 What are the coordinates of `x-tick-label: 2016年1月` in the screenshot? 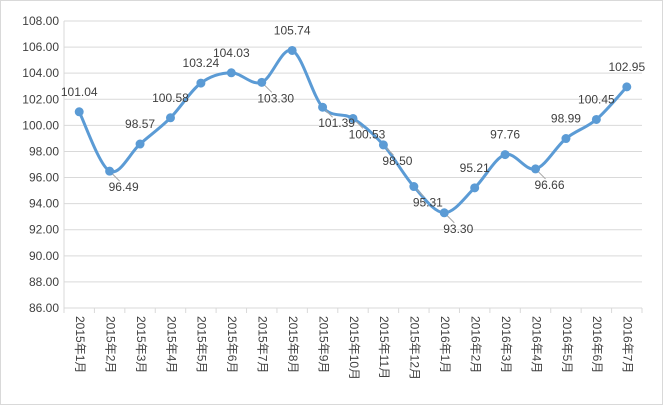 It's located at (445, 344).